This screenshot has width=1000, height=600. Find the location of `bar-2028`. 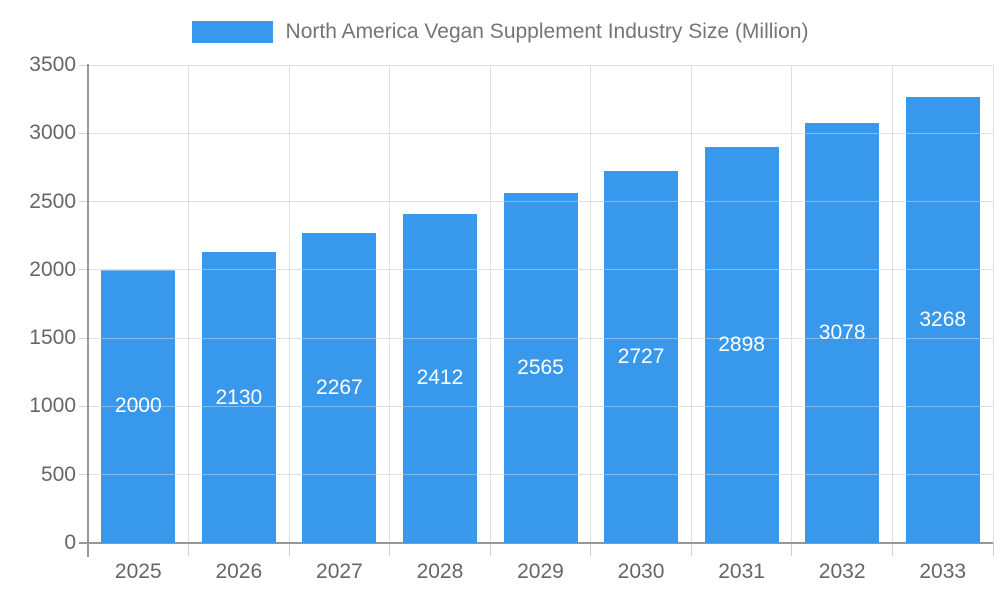

bar-2028 is located at coordinates (439, 378).